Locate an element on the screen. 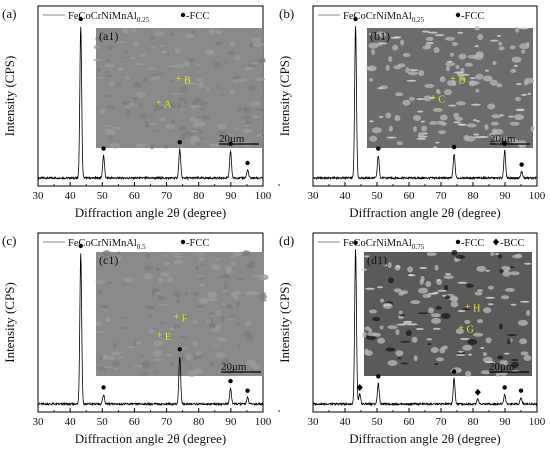  analysis-point-marker: + is located at coordinates (452, 78).